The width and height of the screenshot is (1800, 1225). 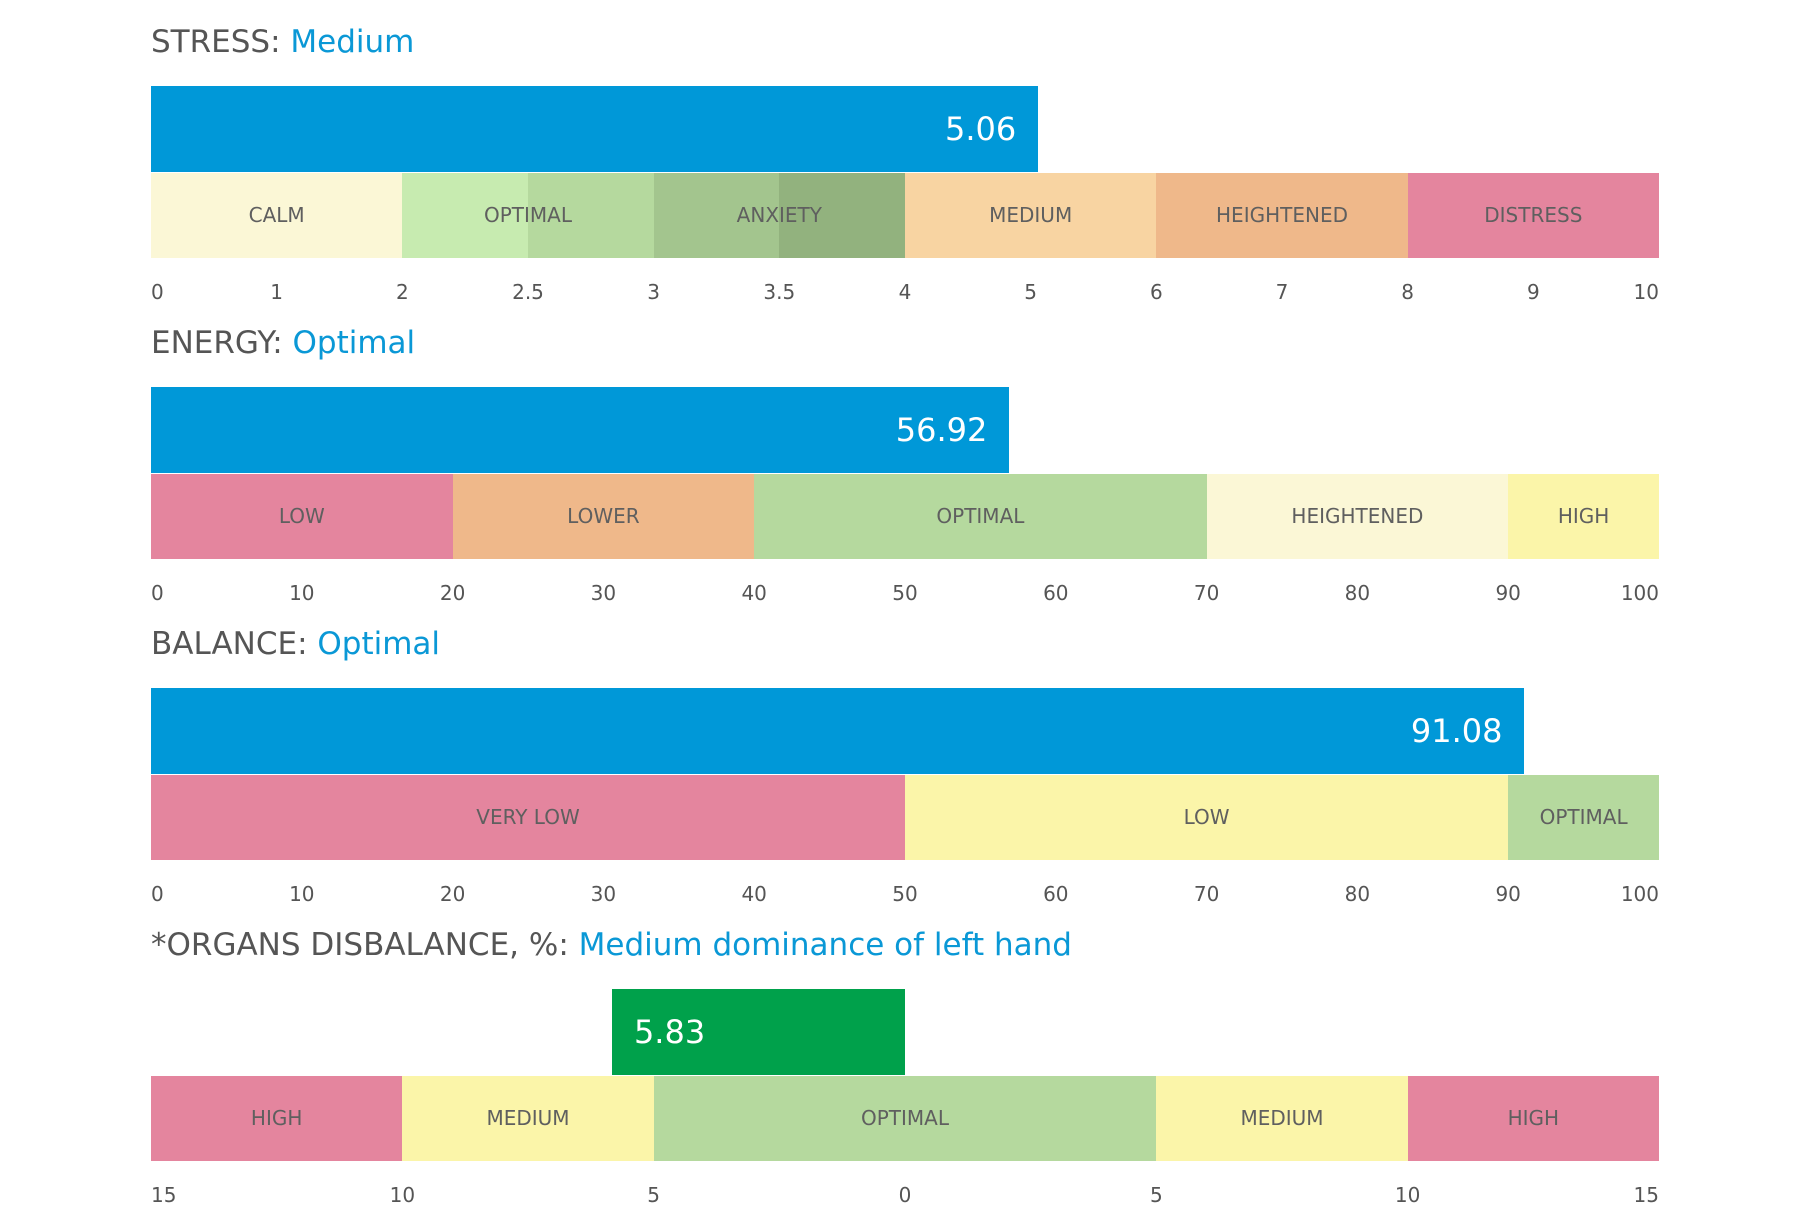 What do you see at coordinates (580, 430) in the screenshot?
I see `value-bar: 56.92` at bounding box center [580, 430].